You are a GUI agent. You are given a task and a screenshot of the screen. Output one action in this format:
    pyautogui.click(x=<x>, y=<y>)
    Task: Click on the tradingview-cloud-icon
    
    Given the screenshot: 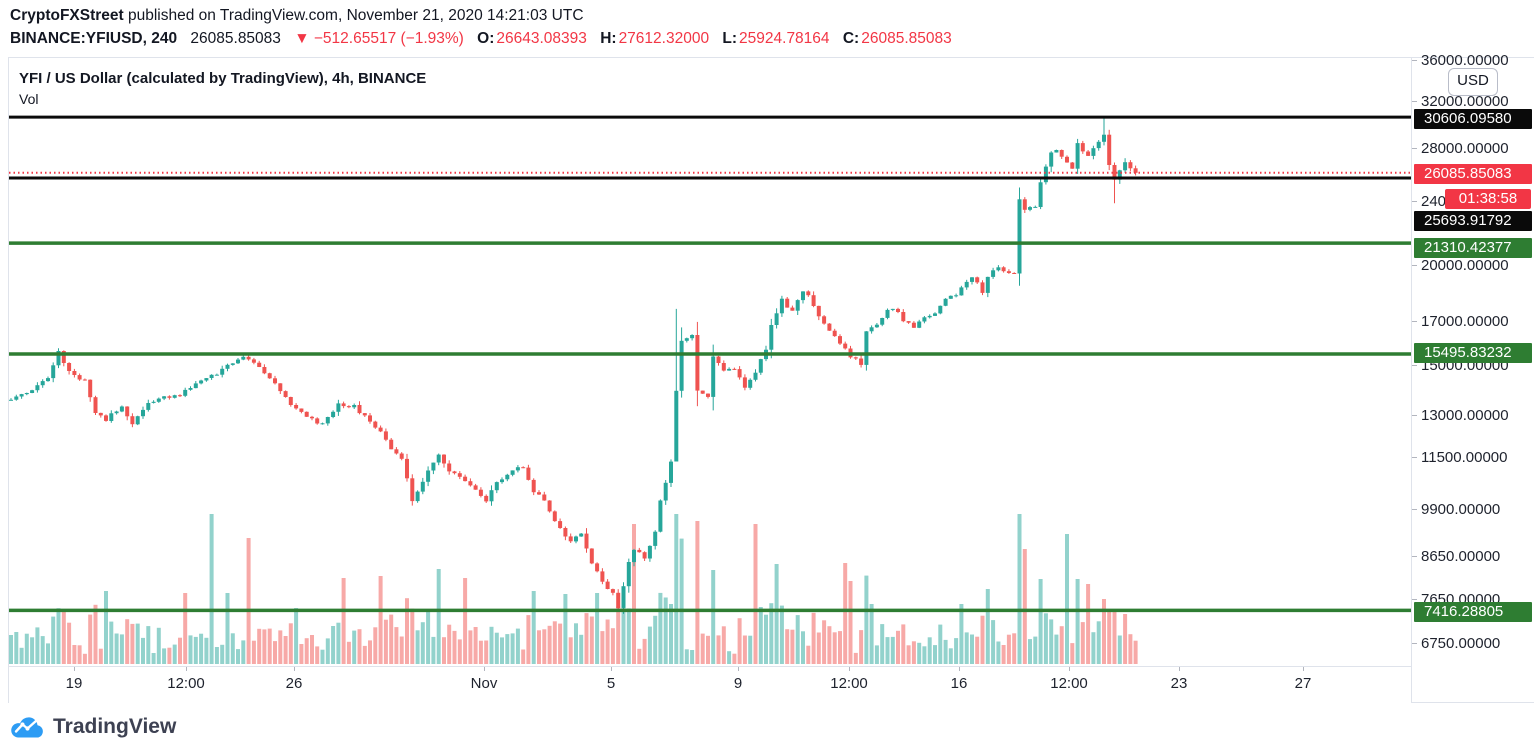 What is the action you would take?
    pyautogui.click(x=27, y=727)
    